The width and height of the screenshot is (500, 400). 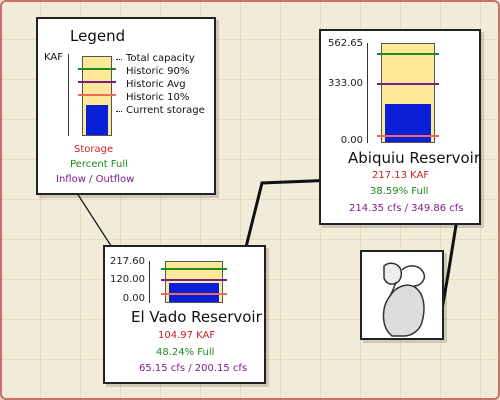 I want to click on abiquiu-tick-max: 562.65, so click(x=345, y=43).